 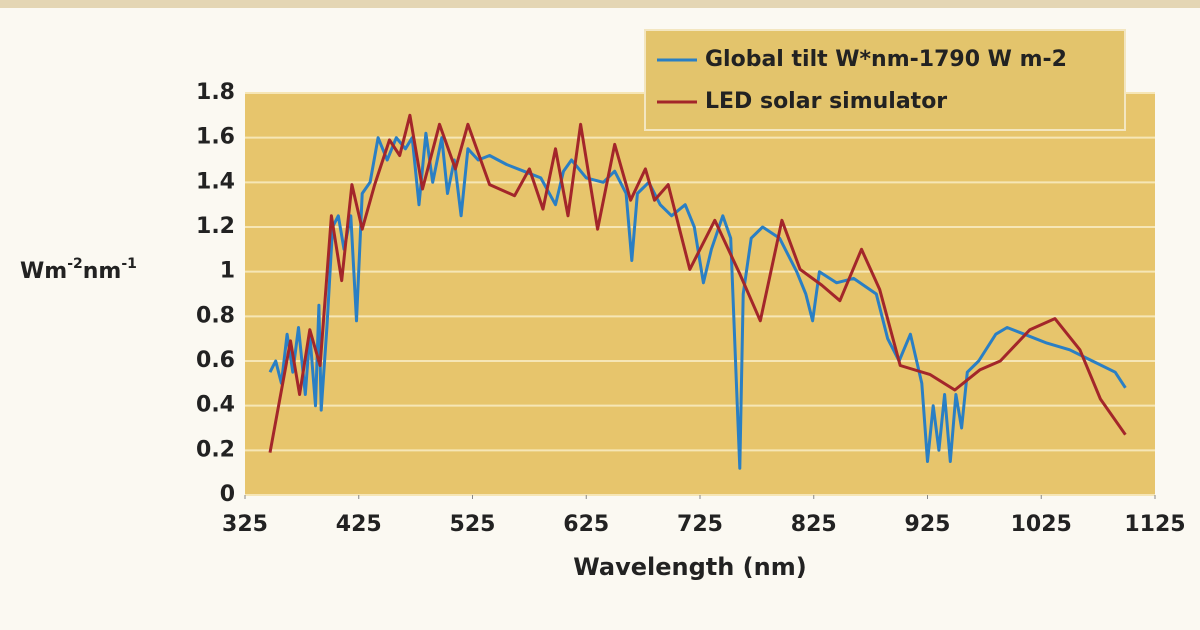 What do you see at coordinates (473, 524) in the screenshot?
I see `x-tick-label: 525` at bounding box center [473, 524].